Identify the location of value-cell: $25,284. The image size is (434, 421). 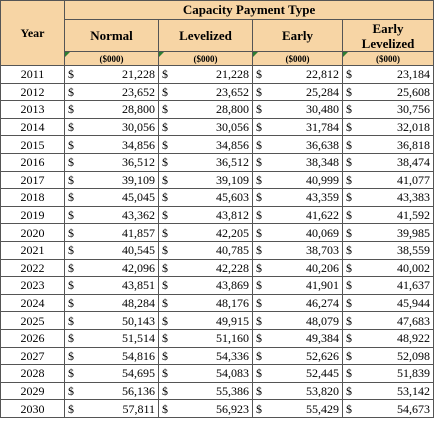
(297, 92).